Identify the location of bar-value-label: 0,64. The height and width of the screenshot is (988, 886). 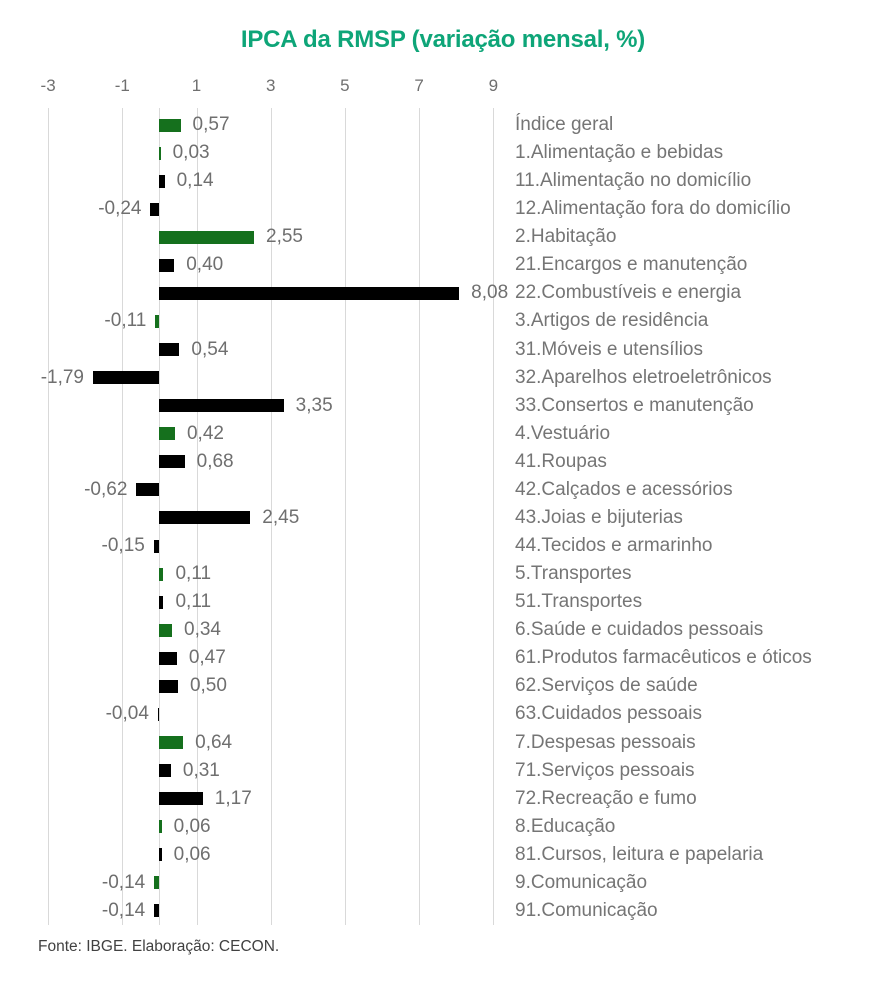
(214, 742).